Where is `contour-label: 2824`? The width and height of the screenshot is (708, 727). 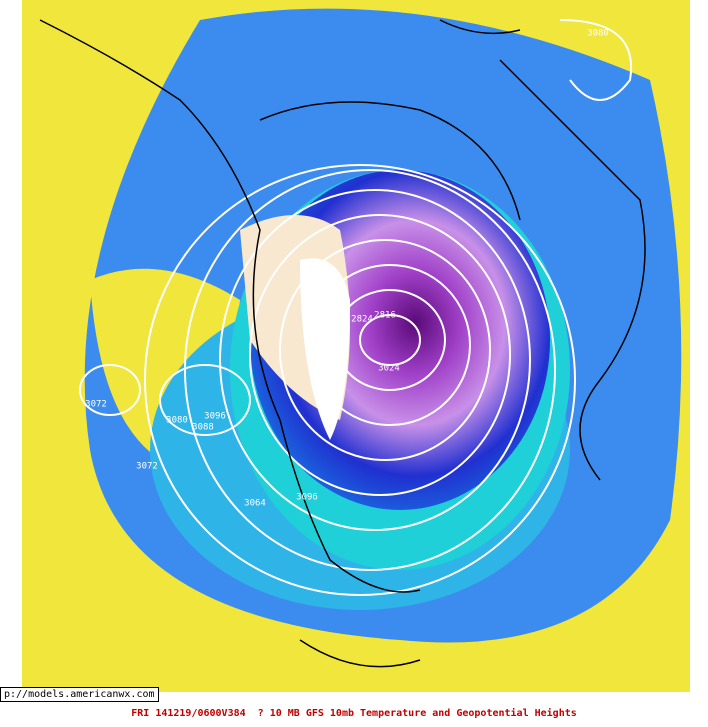 contour-label: 2824 is located at coordinates (362, 320).